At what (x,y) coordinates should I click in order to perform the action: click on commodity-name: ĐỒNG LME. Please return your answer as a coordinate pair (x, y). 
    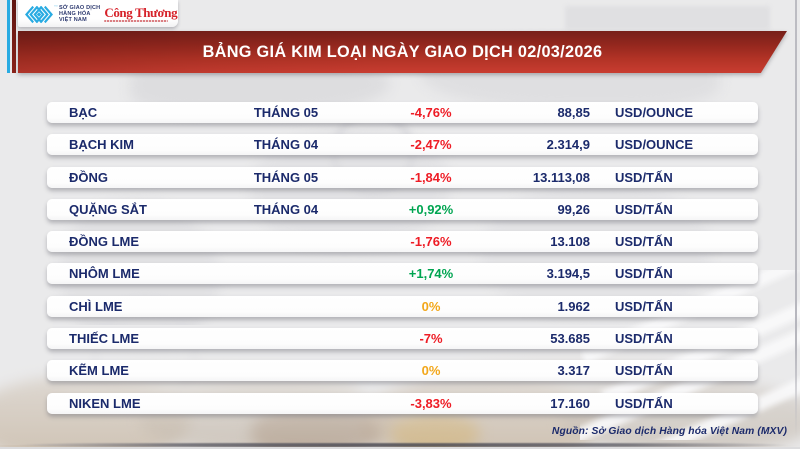
    Looking at the image, I should click on (104, 242).